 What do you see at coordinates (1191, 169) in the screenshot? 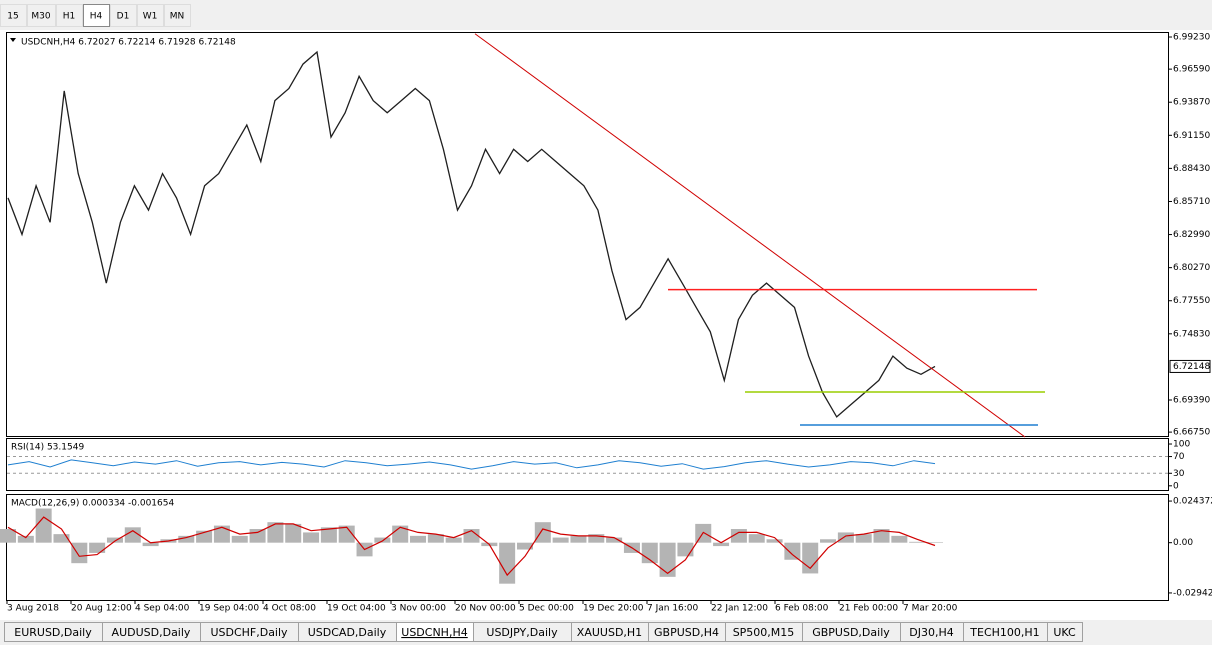
I see `y-tick-label: 6.88430` at bounding box center [1191, 169].